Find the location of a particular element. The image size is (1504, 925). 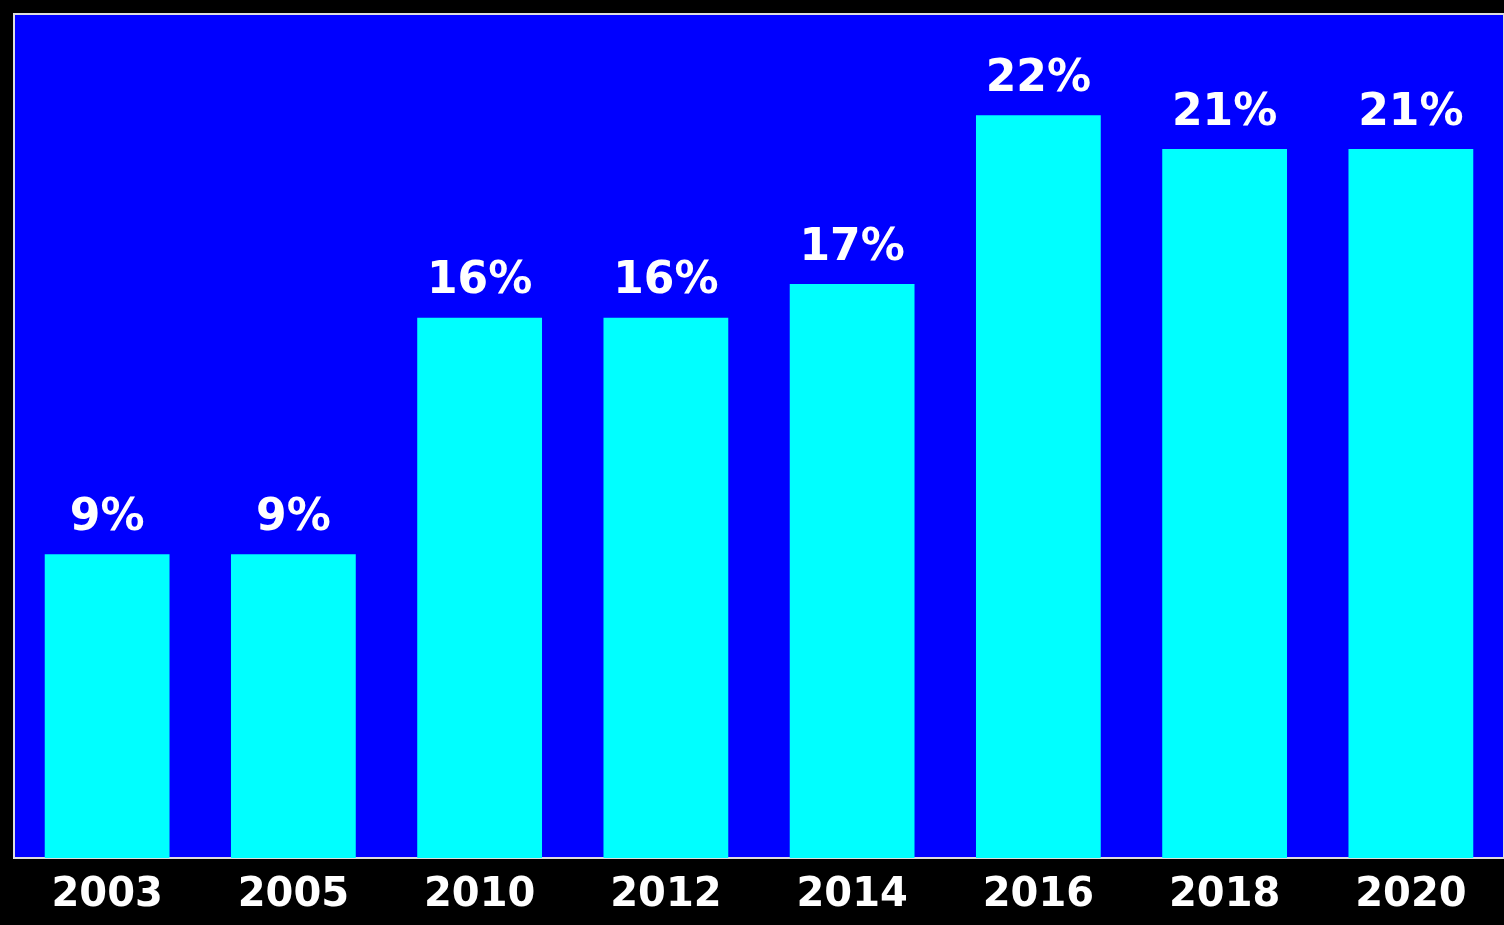

x-tick-label: 2018 is located at coordinates (1224, 892).